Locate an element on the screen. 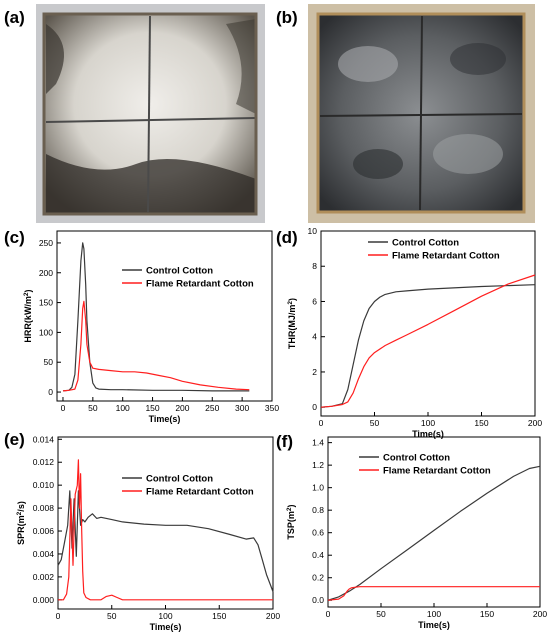 The width and height of the screenshot is (550, 641). y-tick-label-c: 150 is located at coordinates (46, 303).